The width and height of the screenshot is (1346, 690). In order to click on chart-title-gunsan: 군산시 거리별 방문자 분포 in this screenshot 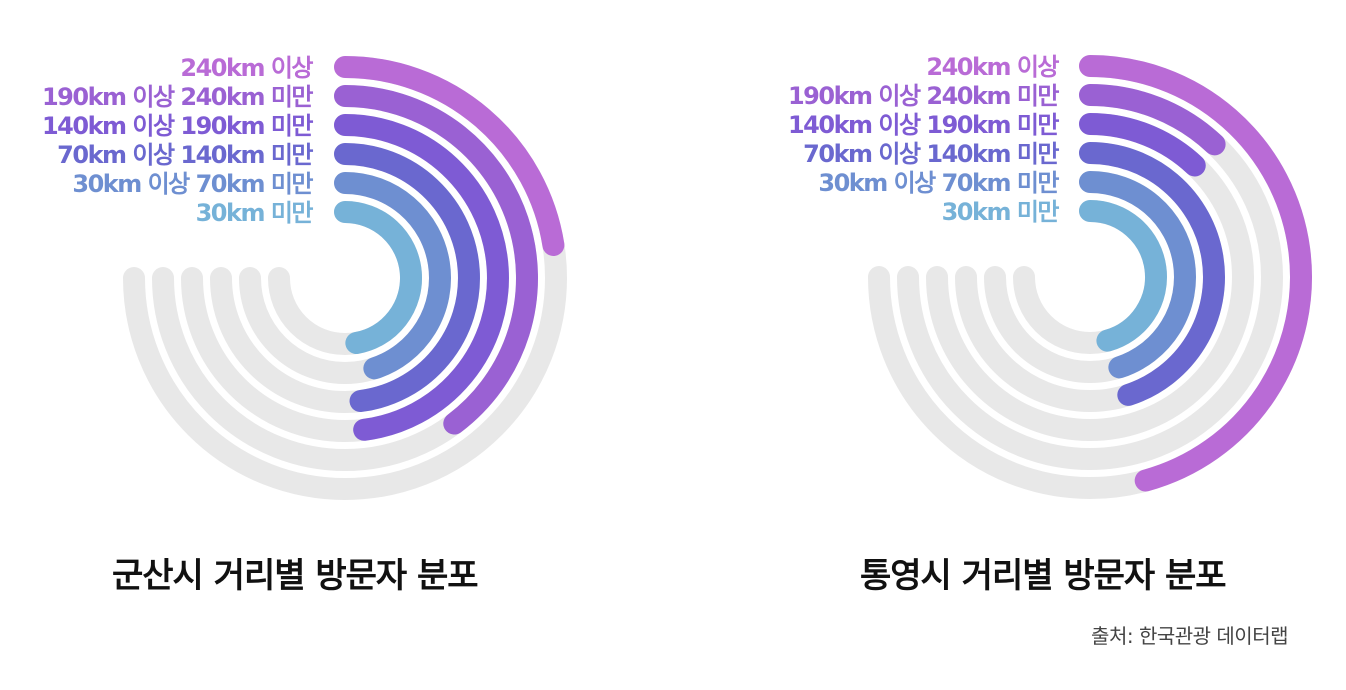, I will do `click(295, 576)`.